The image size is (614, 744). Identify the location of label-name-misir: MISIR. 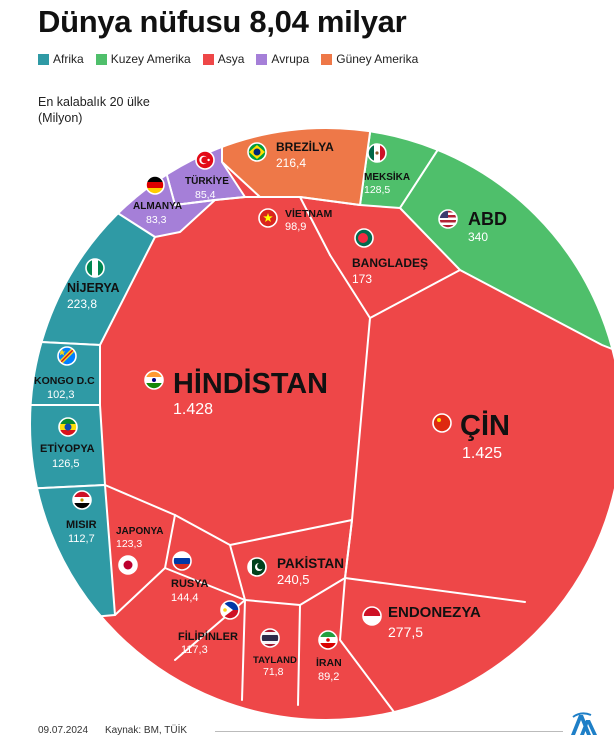
(81, 525).